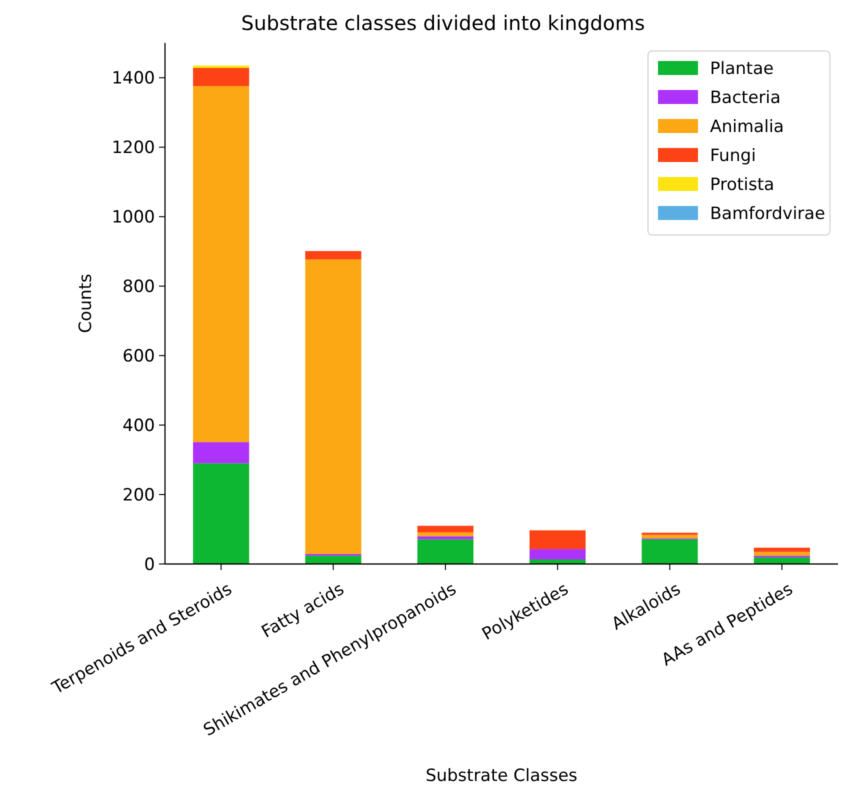  What do you see at coordinates (138, 426) in the screenshot?
I see `y-tick-label: 400` at bounding box center [138, 426].